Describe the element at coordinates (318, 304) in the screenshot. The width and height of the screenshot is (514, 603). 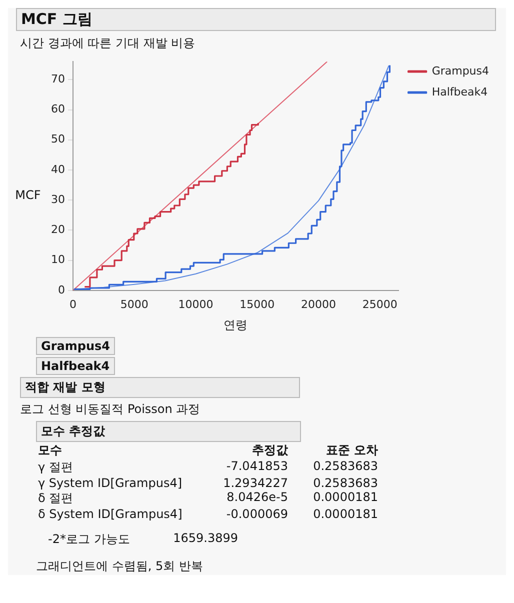
I see `x-tick-label: 20000` at that location.